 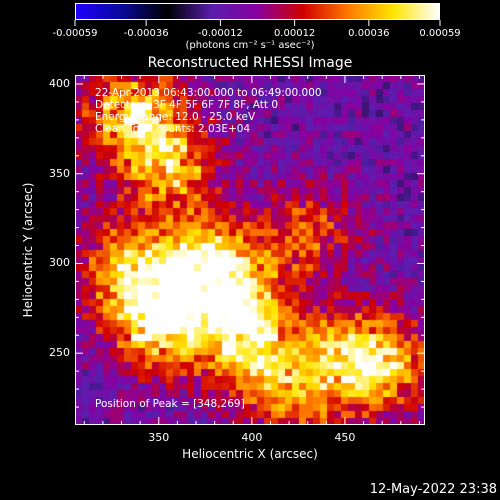 I want to click on colorbar-tick-label: -0.00012, so click(x=220, y=33).